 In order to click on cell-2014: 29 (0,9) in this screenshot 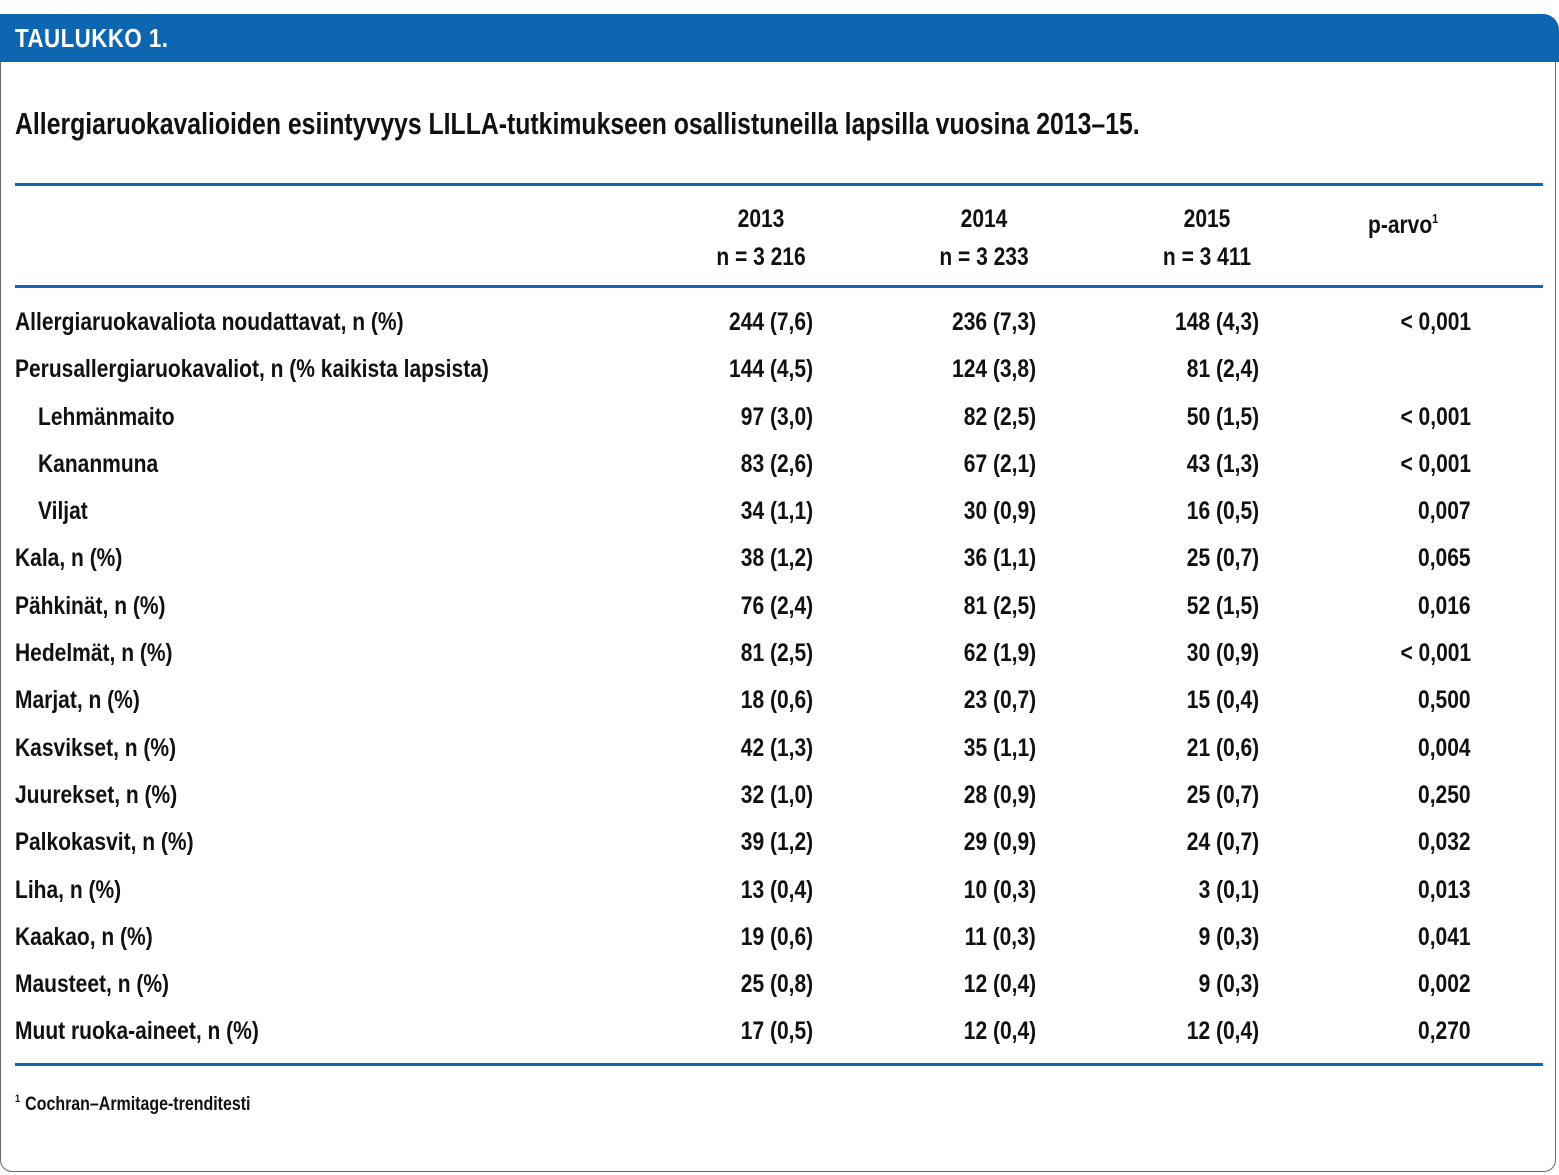, I will do `click(999, 842)`.